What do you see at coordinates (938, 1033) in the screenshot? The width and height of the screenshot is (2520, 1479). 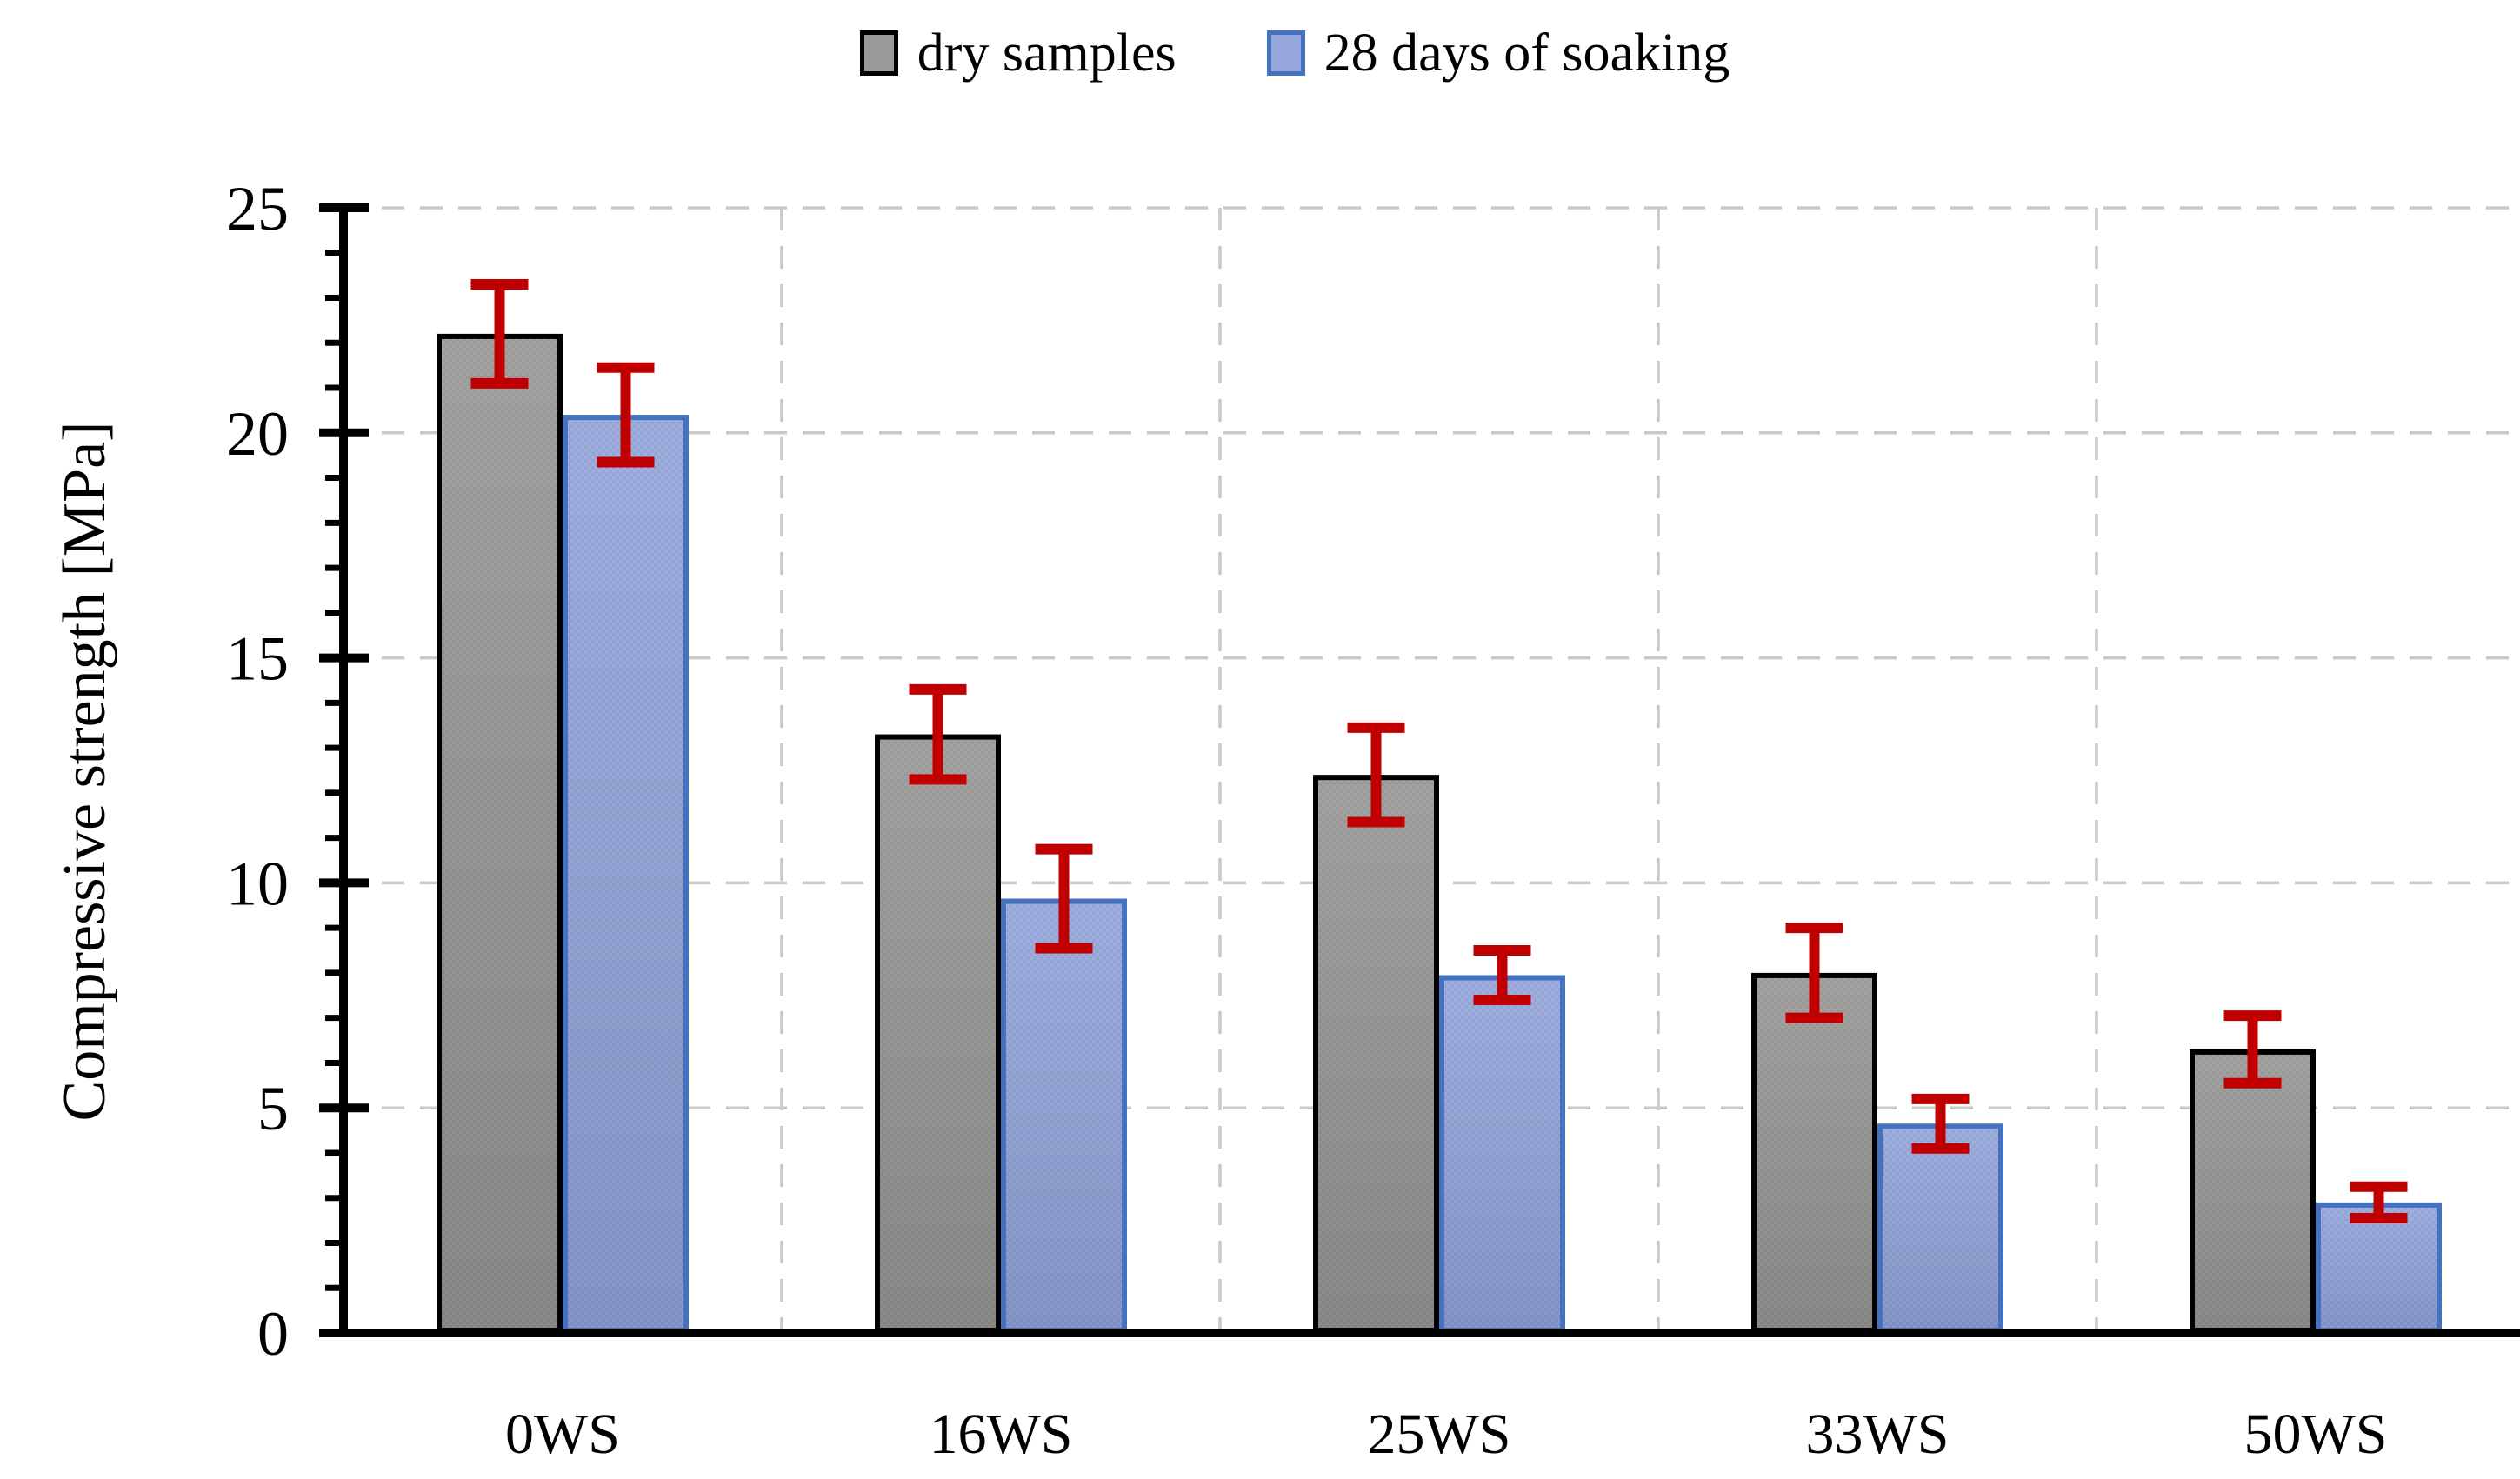 I see `bar-texture-dry-16WS` at bounding box center [938, 1033].